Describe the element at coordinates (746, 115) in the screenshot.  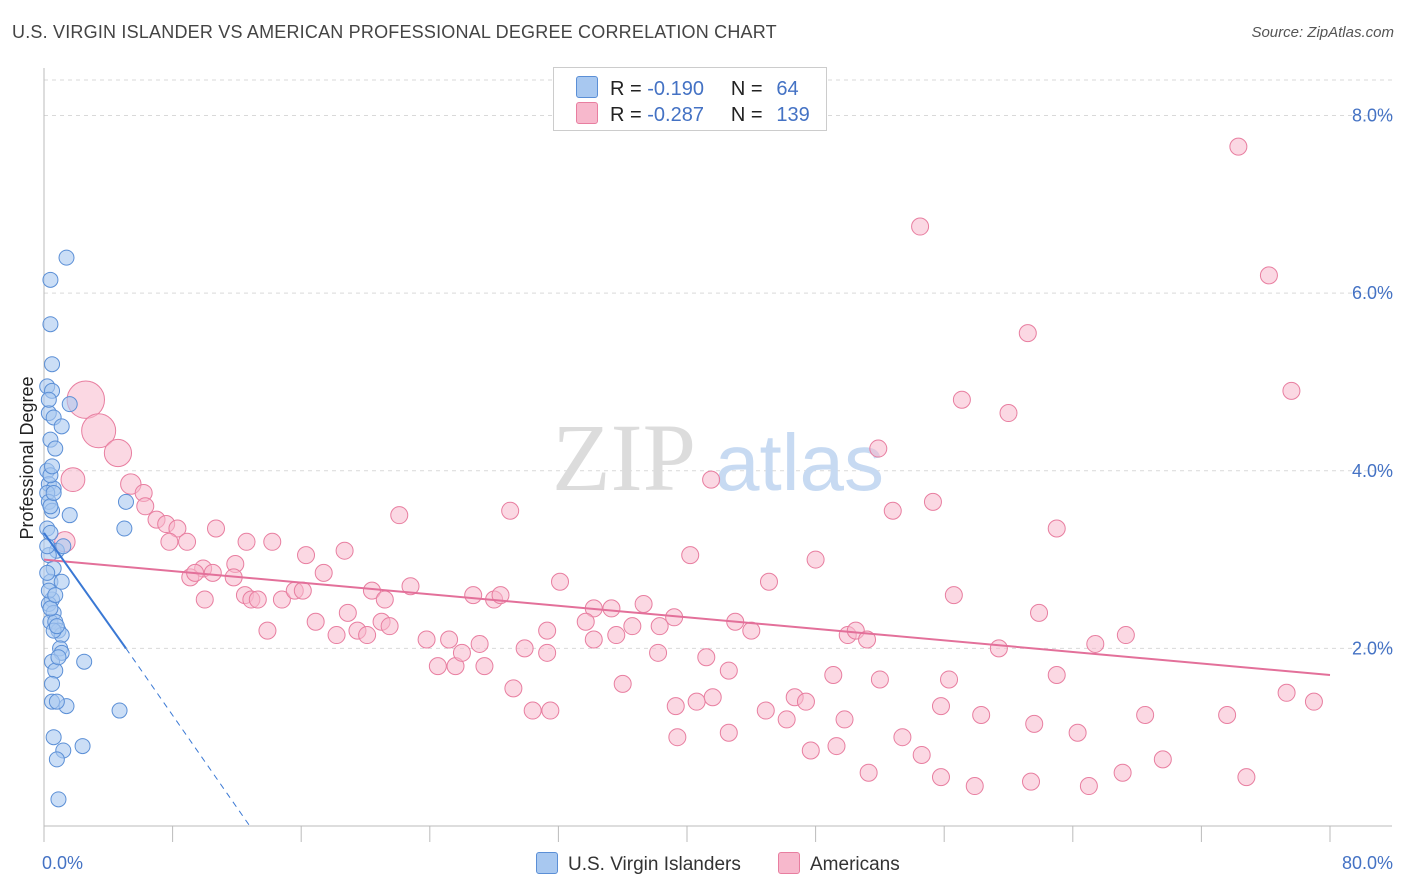
I see `legend-n-label: N =` at that location.